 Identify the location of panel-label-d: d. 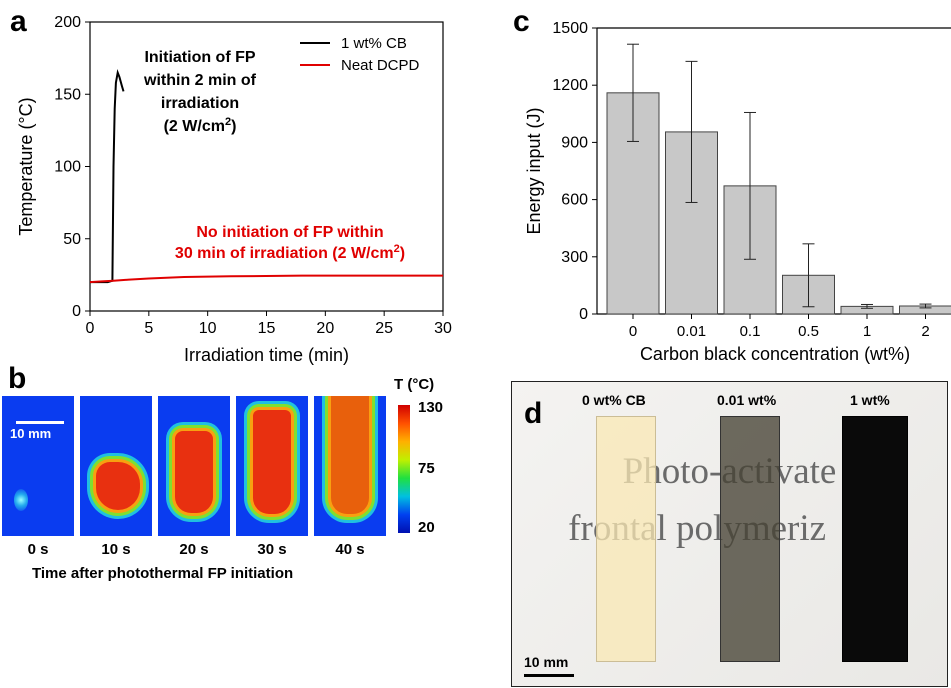
(533, 413).